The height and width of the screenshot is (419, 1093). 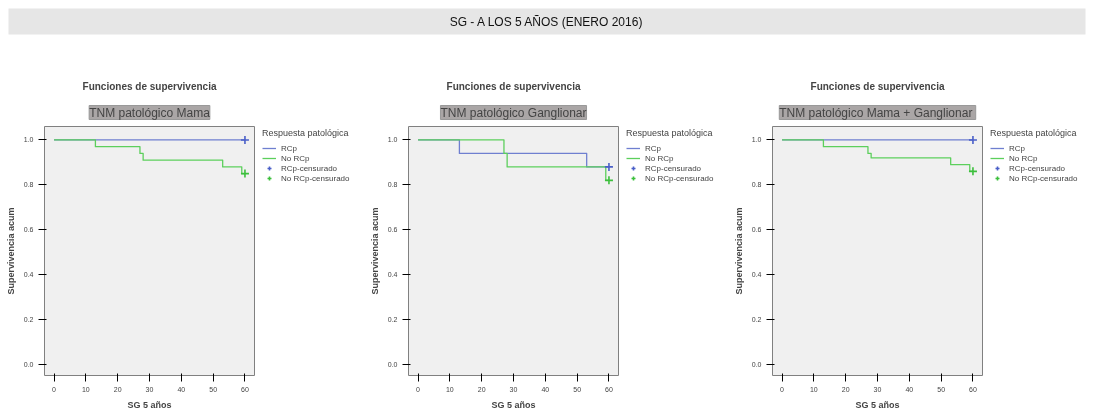 I want to click on text: SG - A LOS 5 AÑOS (ENERO 2016), so click(x=546, y=21).